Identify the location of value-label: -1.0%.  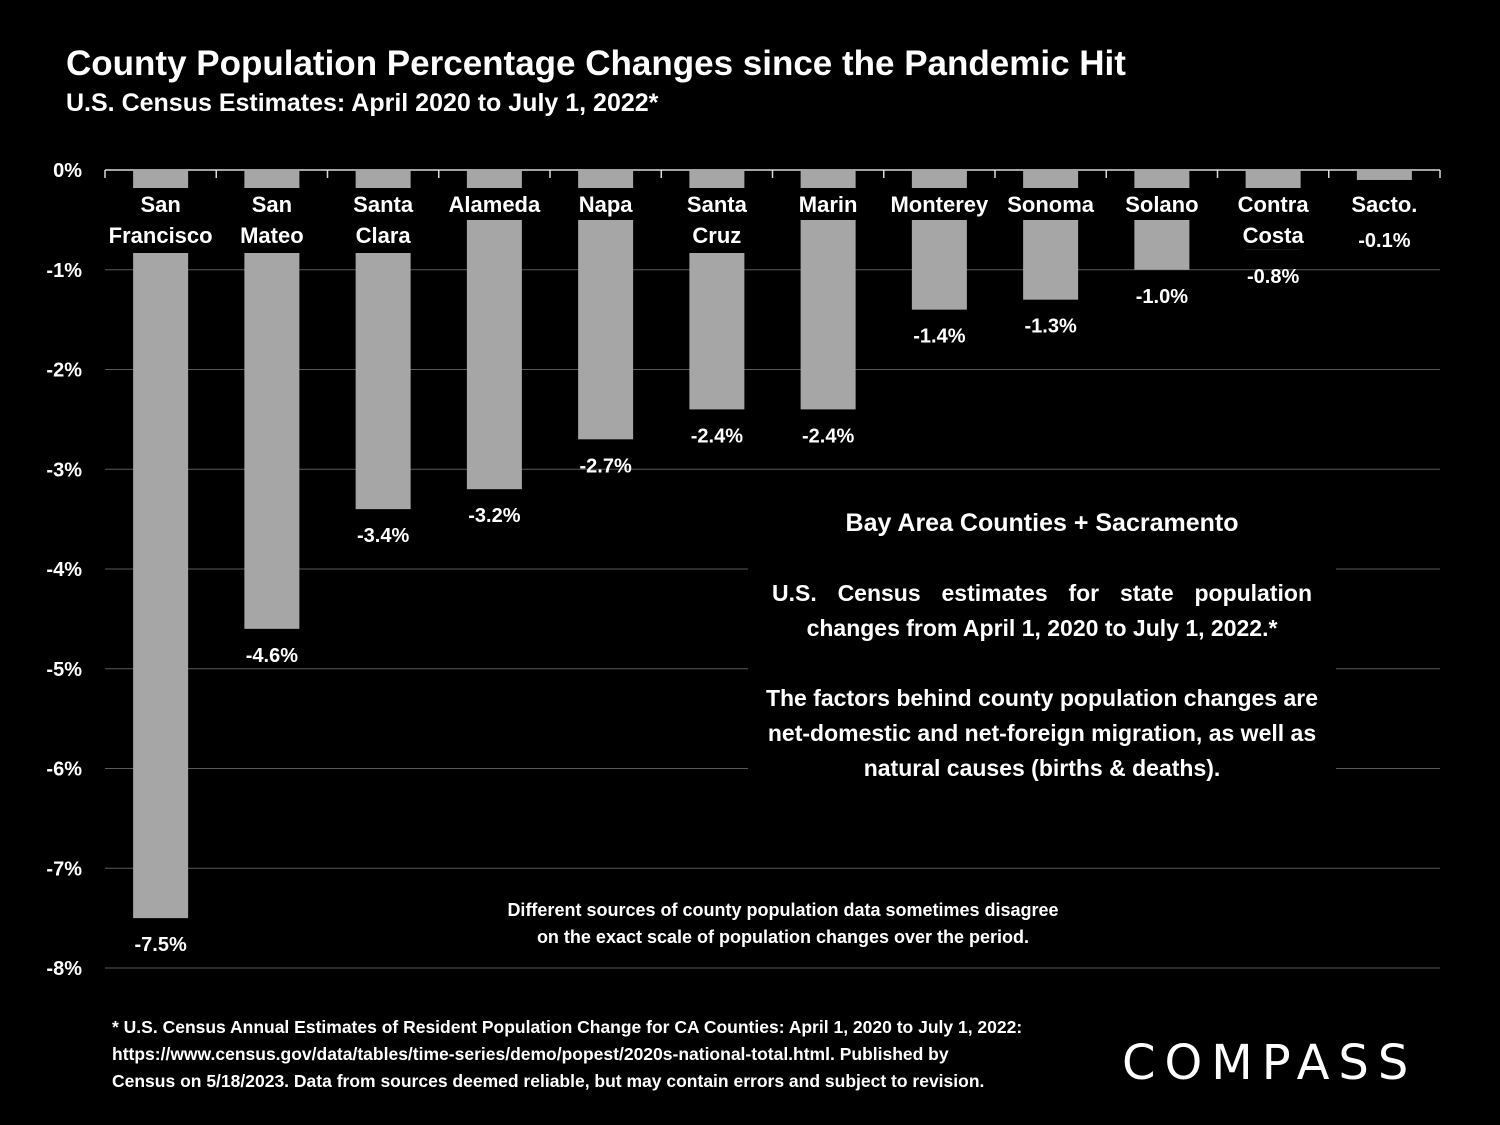
(1162, 297).